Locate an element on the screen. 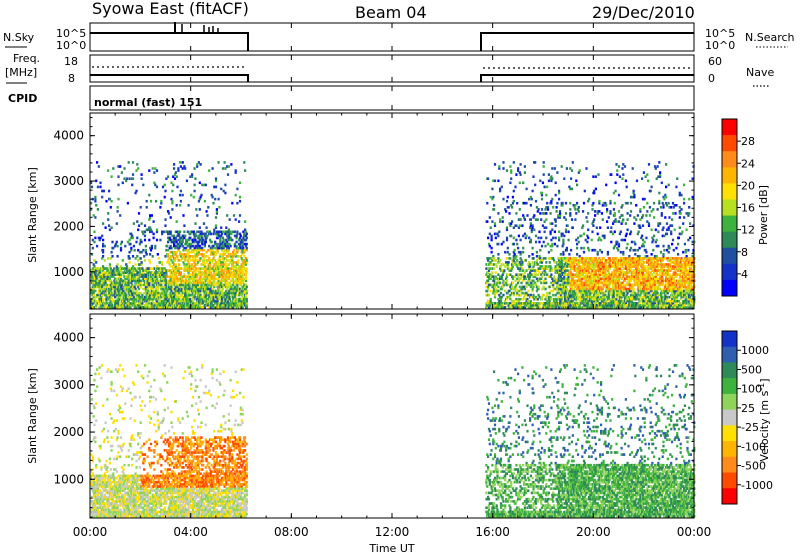  noise-left-label: N.Sky is located at coordinates (19, 37).